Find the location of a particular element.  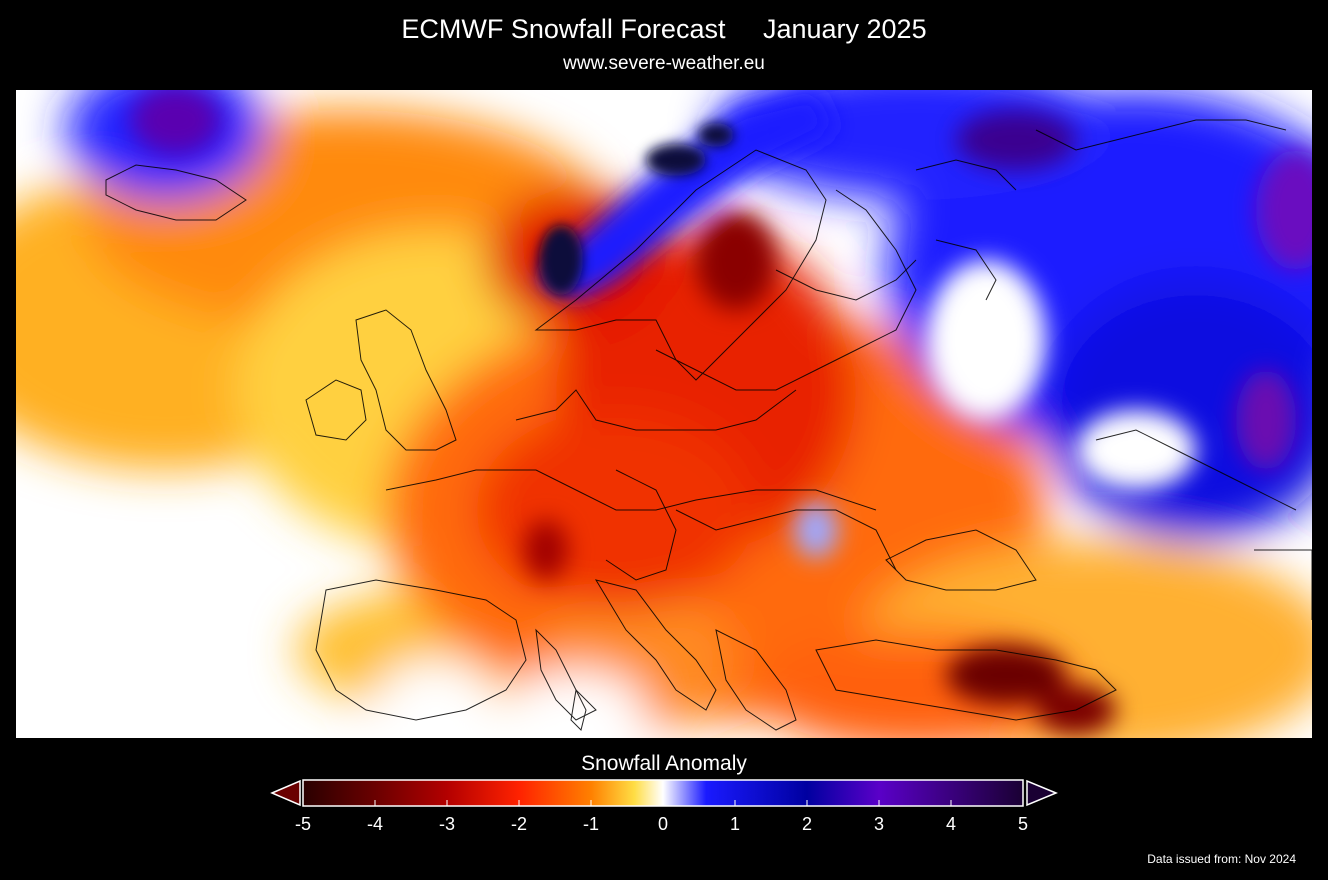

data-issued-note: Data issued from: Nov 2024 is located at coordinates (1221, 859).